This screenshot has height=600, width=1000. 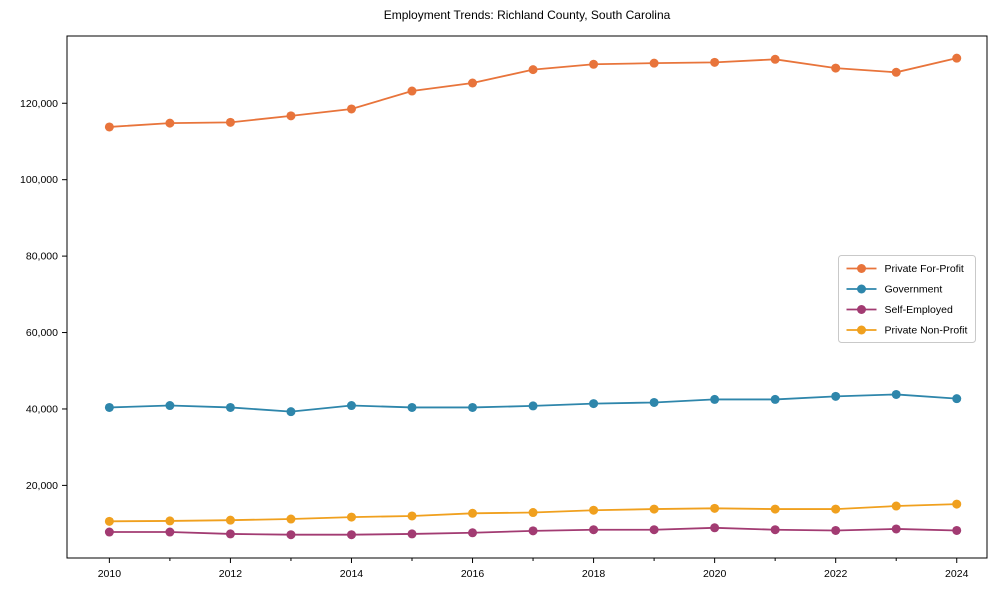 What do you see at coordinates (861, 309) in the screenshot?
I see `legend-marker-self-employed` at bounding box center [861, 309].